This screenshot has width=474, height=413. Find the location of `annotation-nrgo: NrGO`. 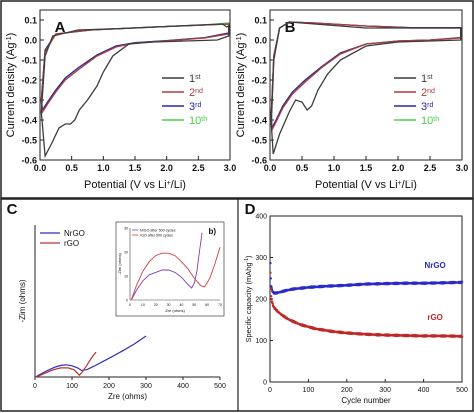

annotation-nrgo: NrGO is located at coordinates (434, 265).